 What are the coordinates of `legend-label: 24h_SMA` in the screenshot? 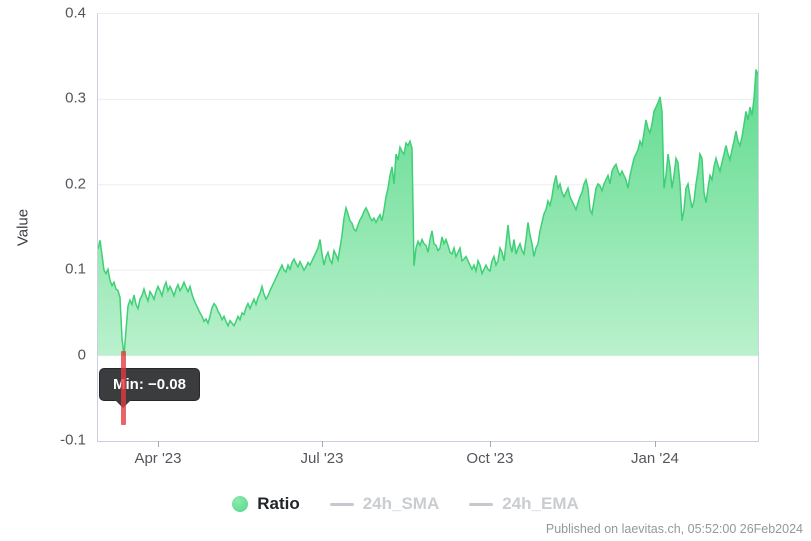 It's located at (401, 503).